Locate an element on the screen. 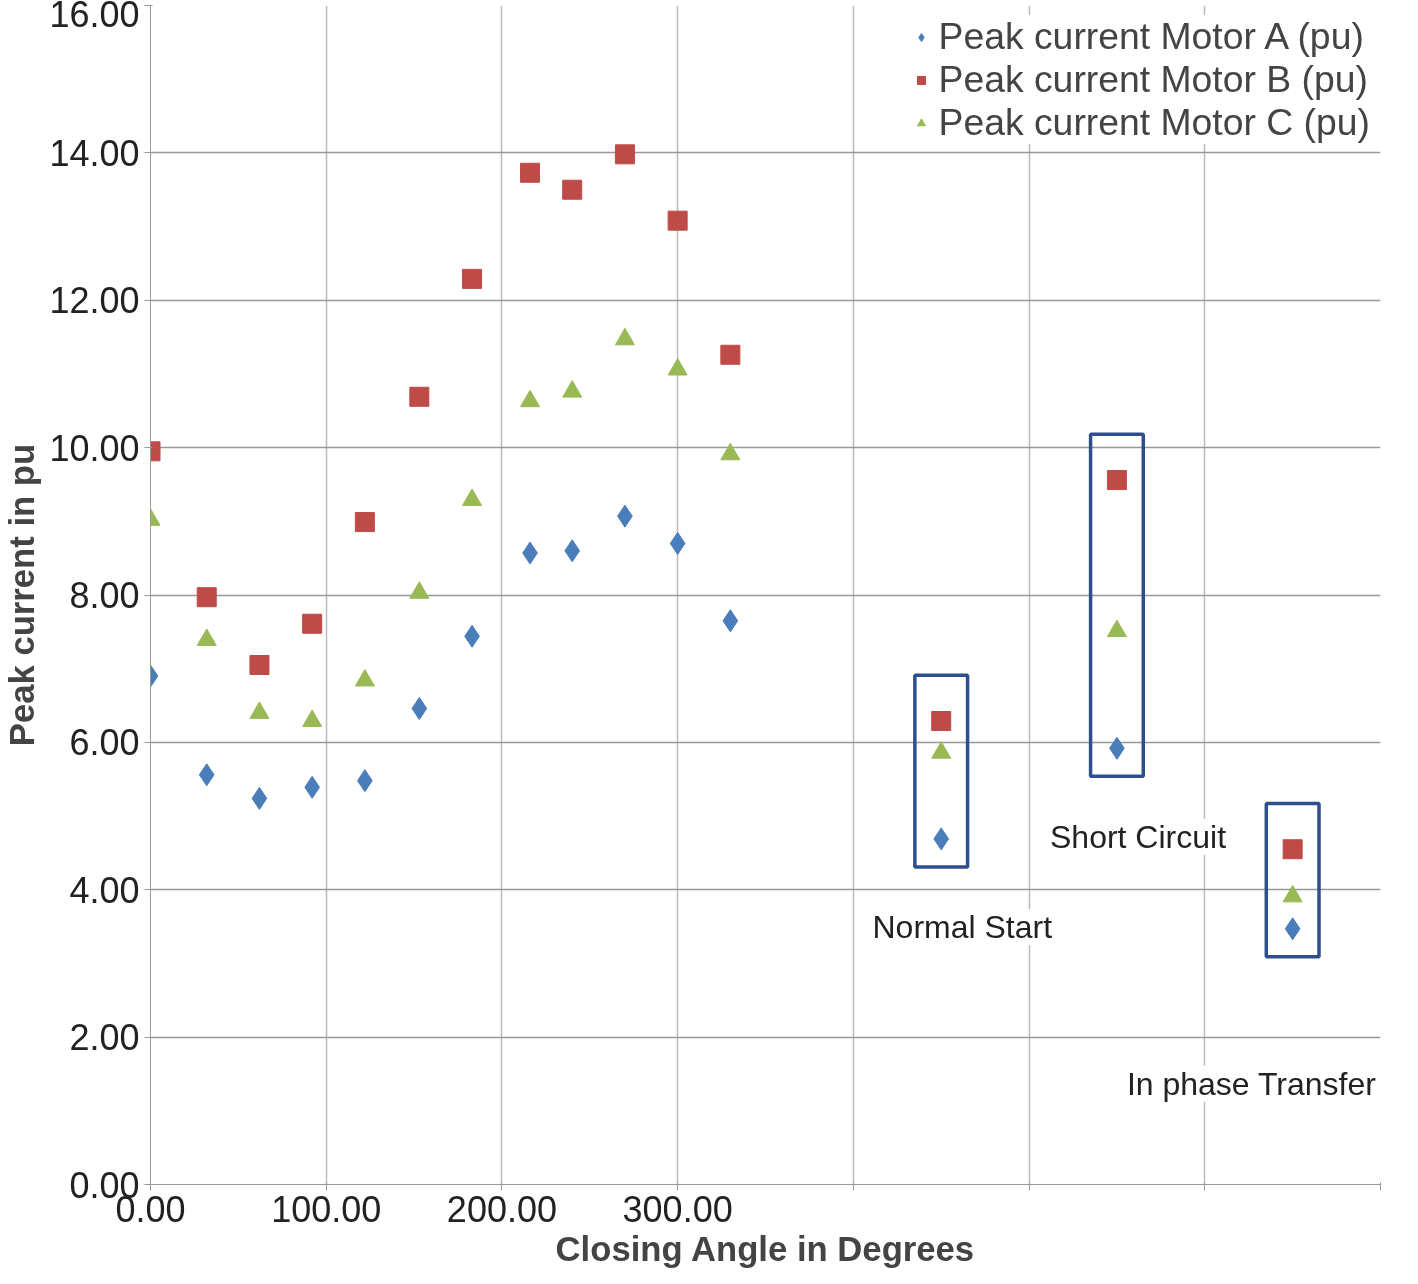 The width and height of the screenshot is (1418, 1284). legend-label: Peak current Motor B (pu) is located at coordinates (1153, 79).